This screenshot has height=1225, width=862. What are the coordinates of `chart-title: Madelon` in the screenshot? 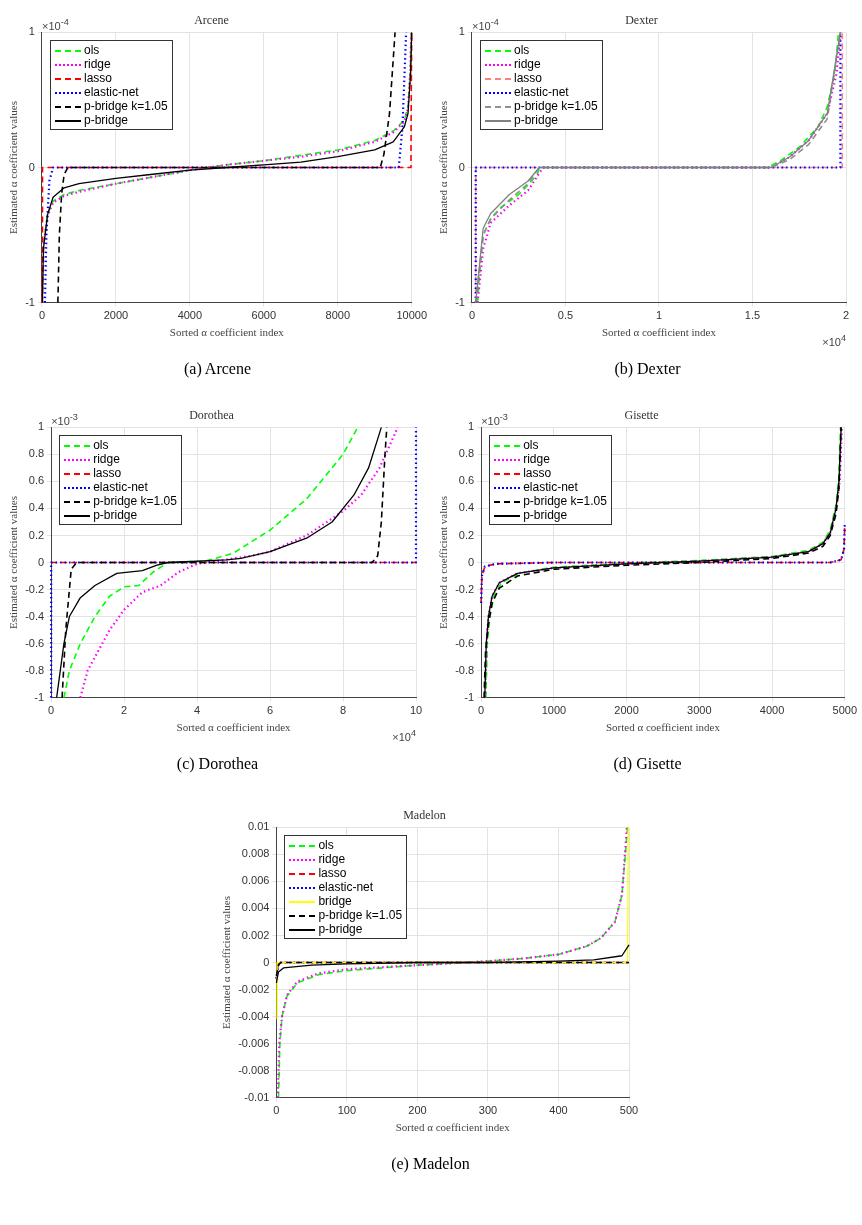 It's located at (424, 815).